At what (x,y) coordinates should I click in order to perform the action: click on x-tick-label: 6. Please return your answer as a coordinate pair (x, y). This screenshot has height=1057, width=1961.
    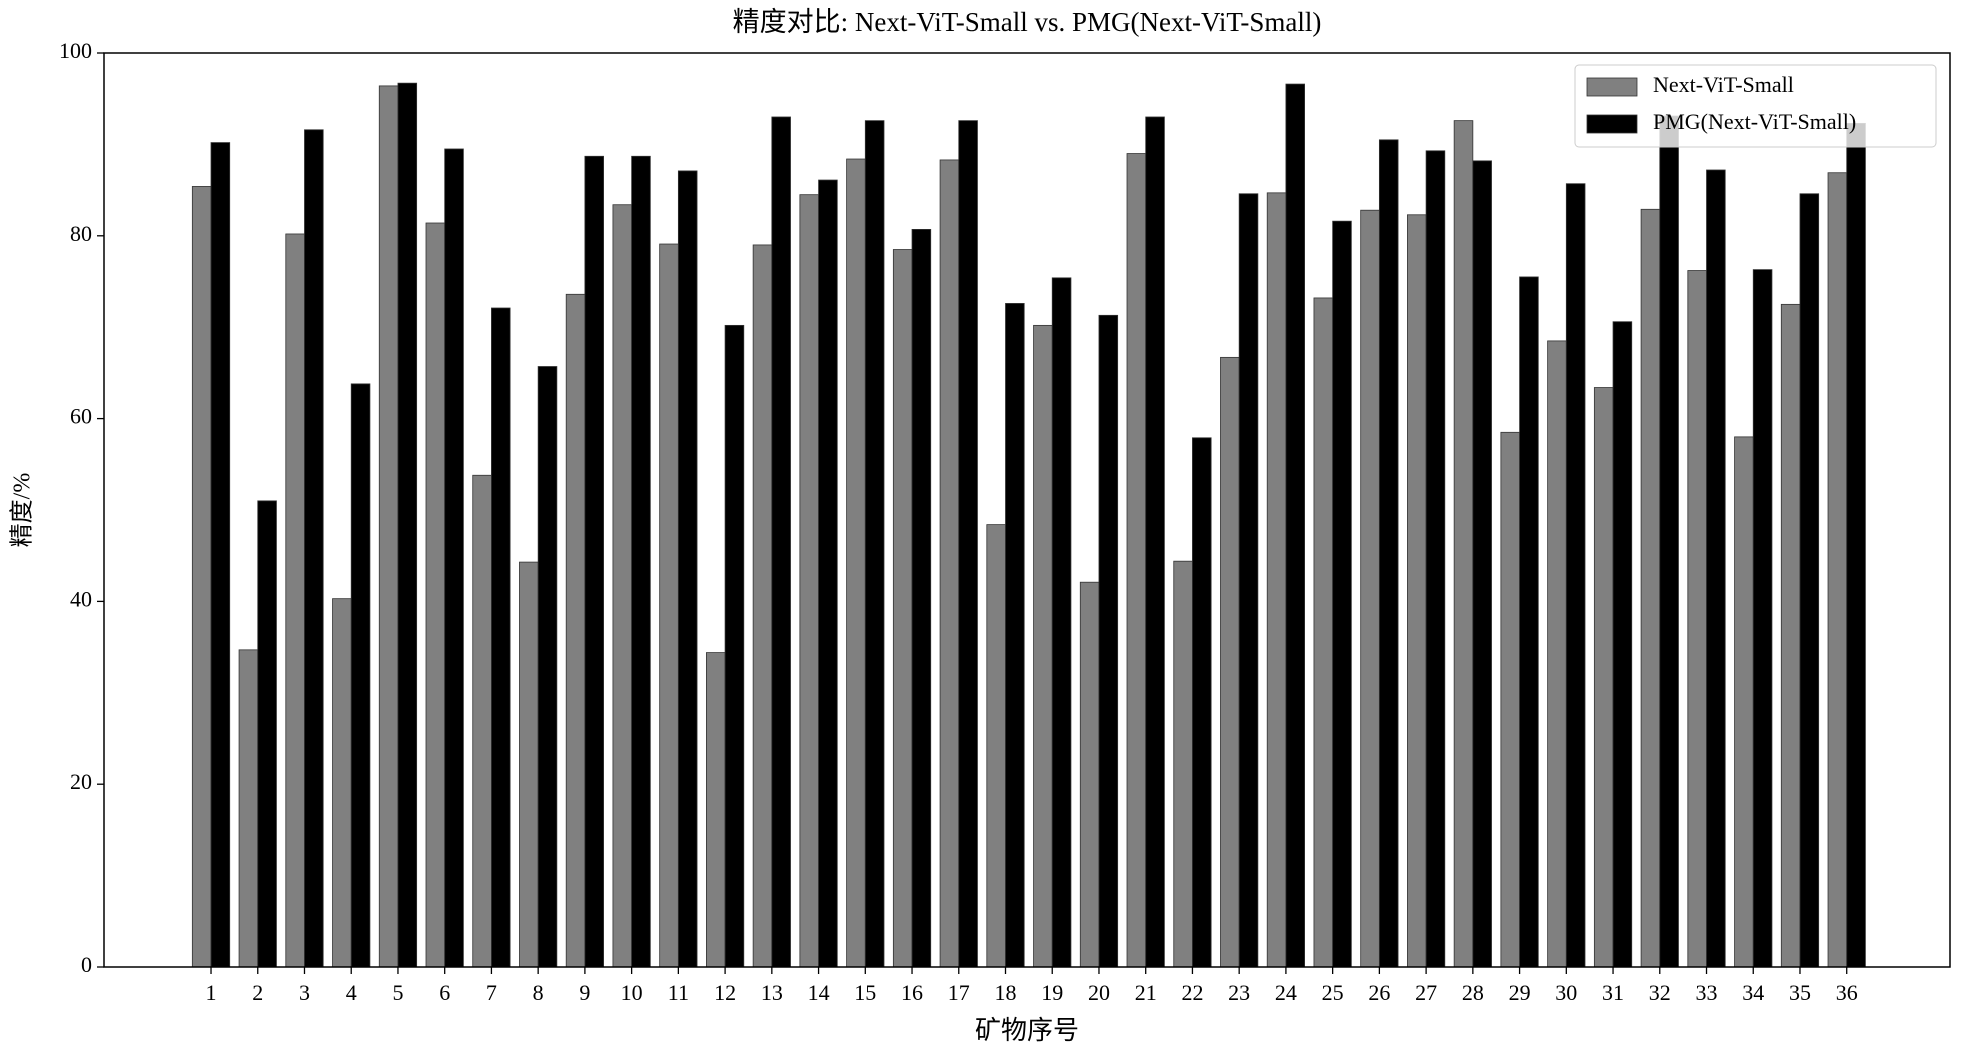
    Looking at the image, I should click on (444, 992).